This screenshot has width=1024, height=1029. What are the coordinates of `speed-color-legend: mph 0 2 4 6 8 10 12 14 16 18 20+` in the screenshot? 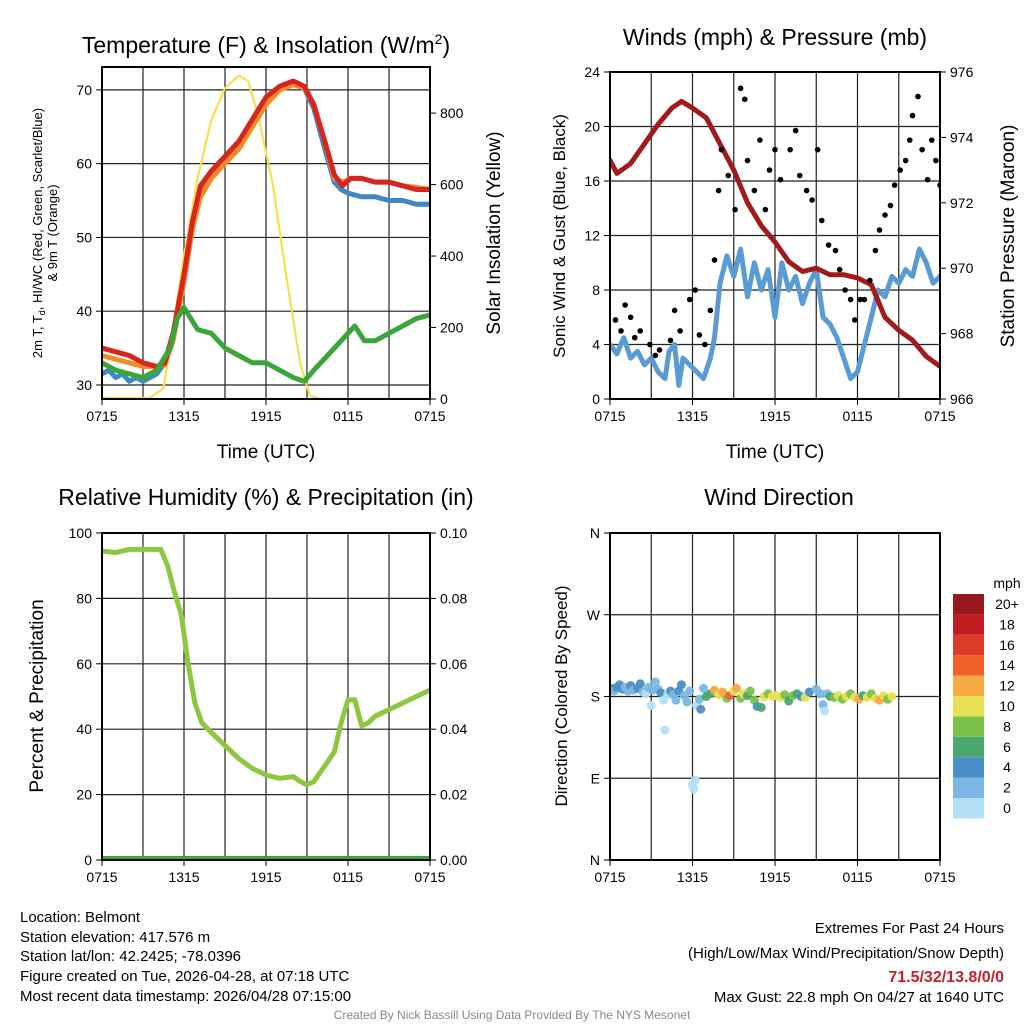 It's located at (987, 697).